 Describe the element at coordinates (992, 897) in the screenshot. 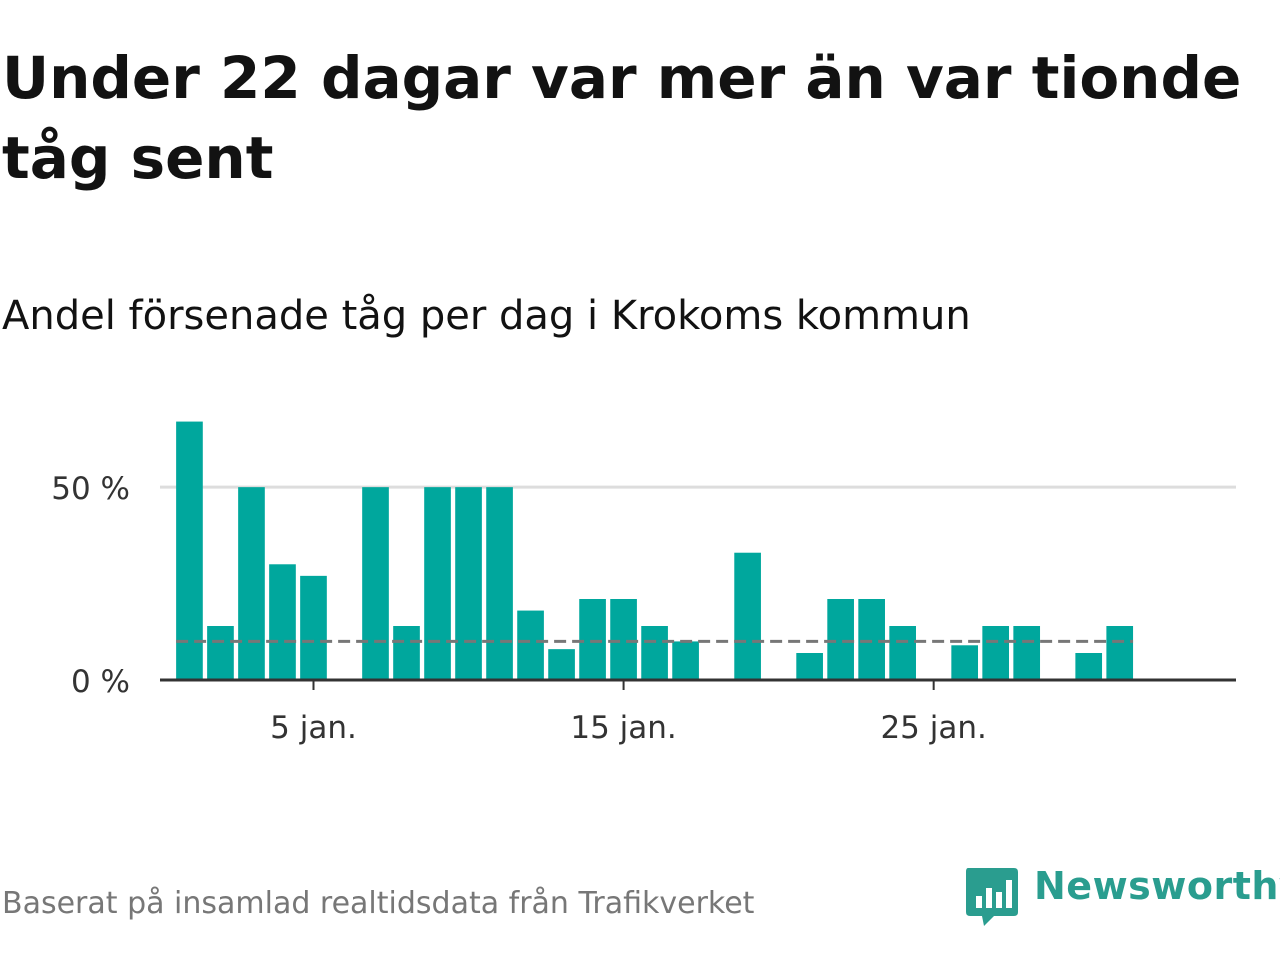

I see `newsworthy-chart-bubble-icon` at that location.